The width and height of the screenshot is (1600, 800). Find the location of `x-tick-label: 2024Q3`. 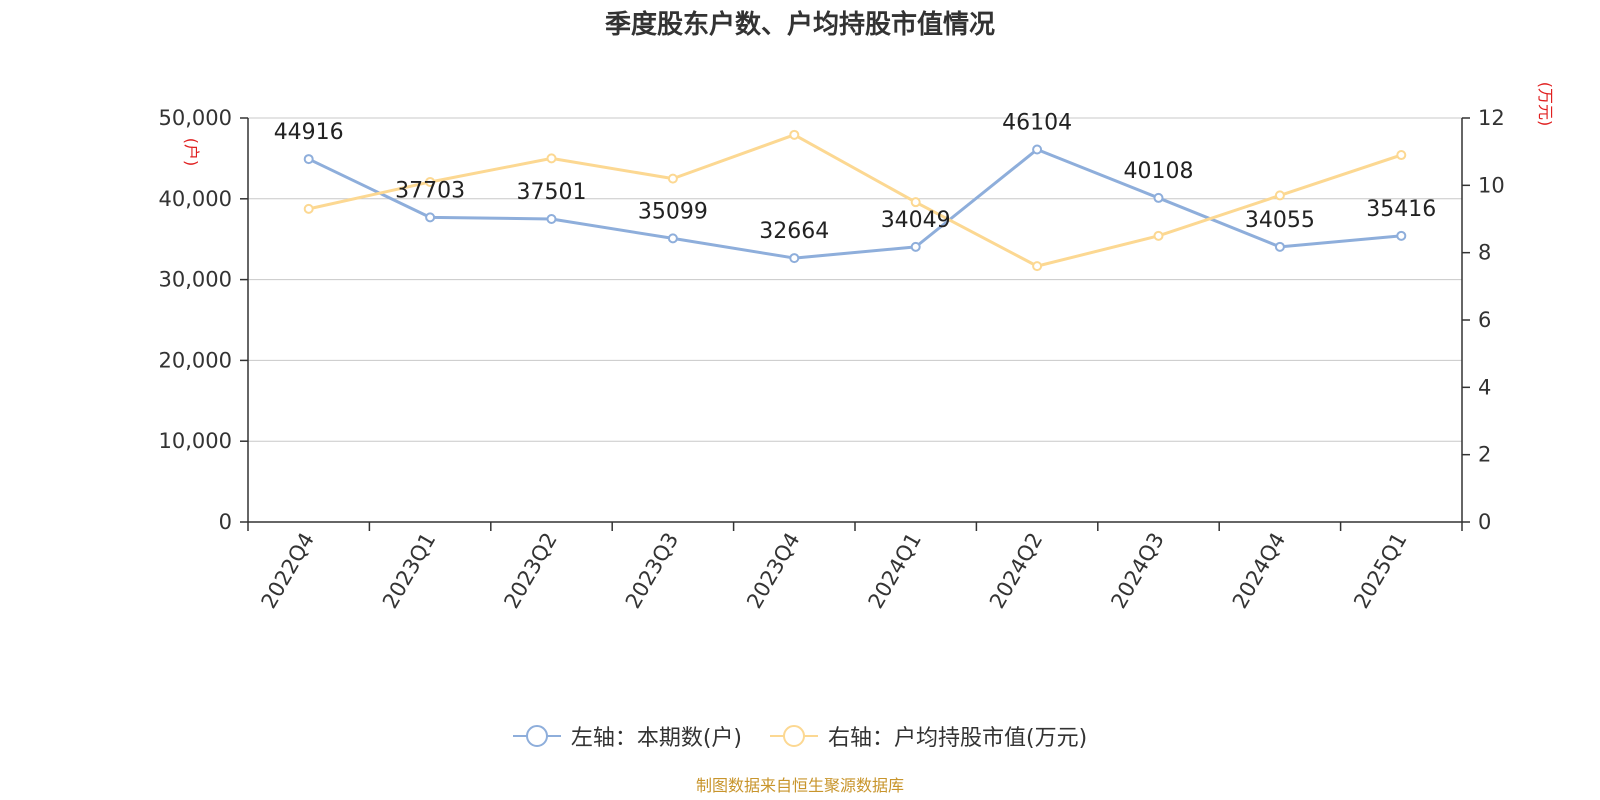

x-tick-label: 2024Q3 is located at coordinates (1137, 571).